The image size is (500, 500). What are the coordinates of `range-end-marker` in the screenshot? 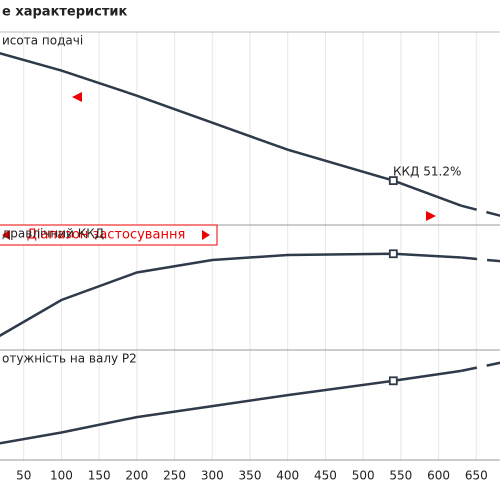 It's located at (431, 216).